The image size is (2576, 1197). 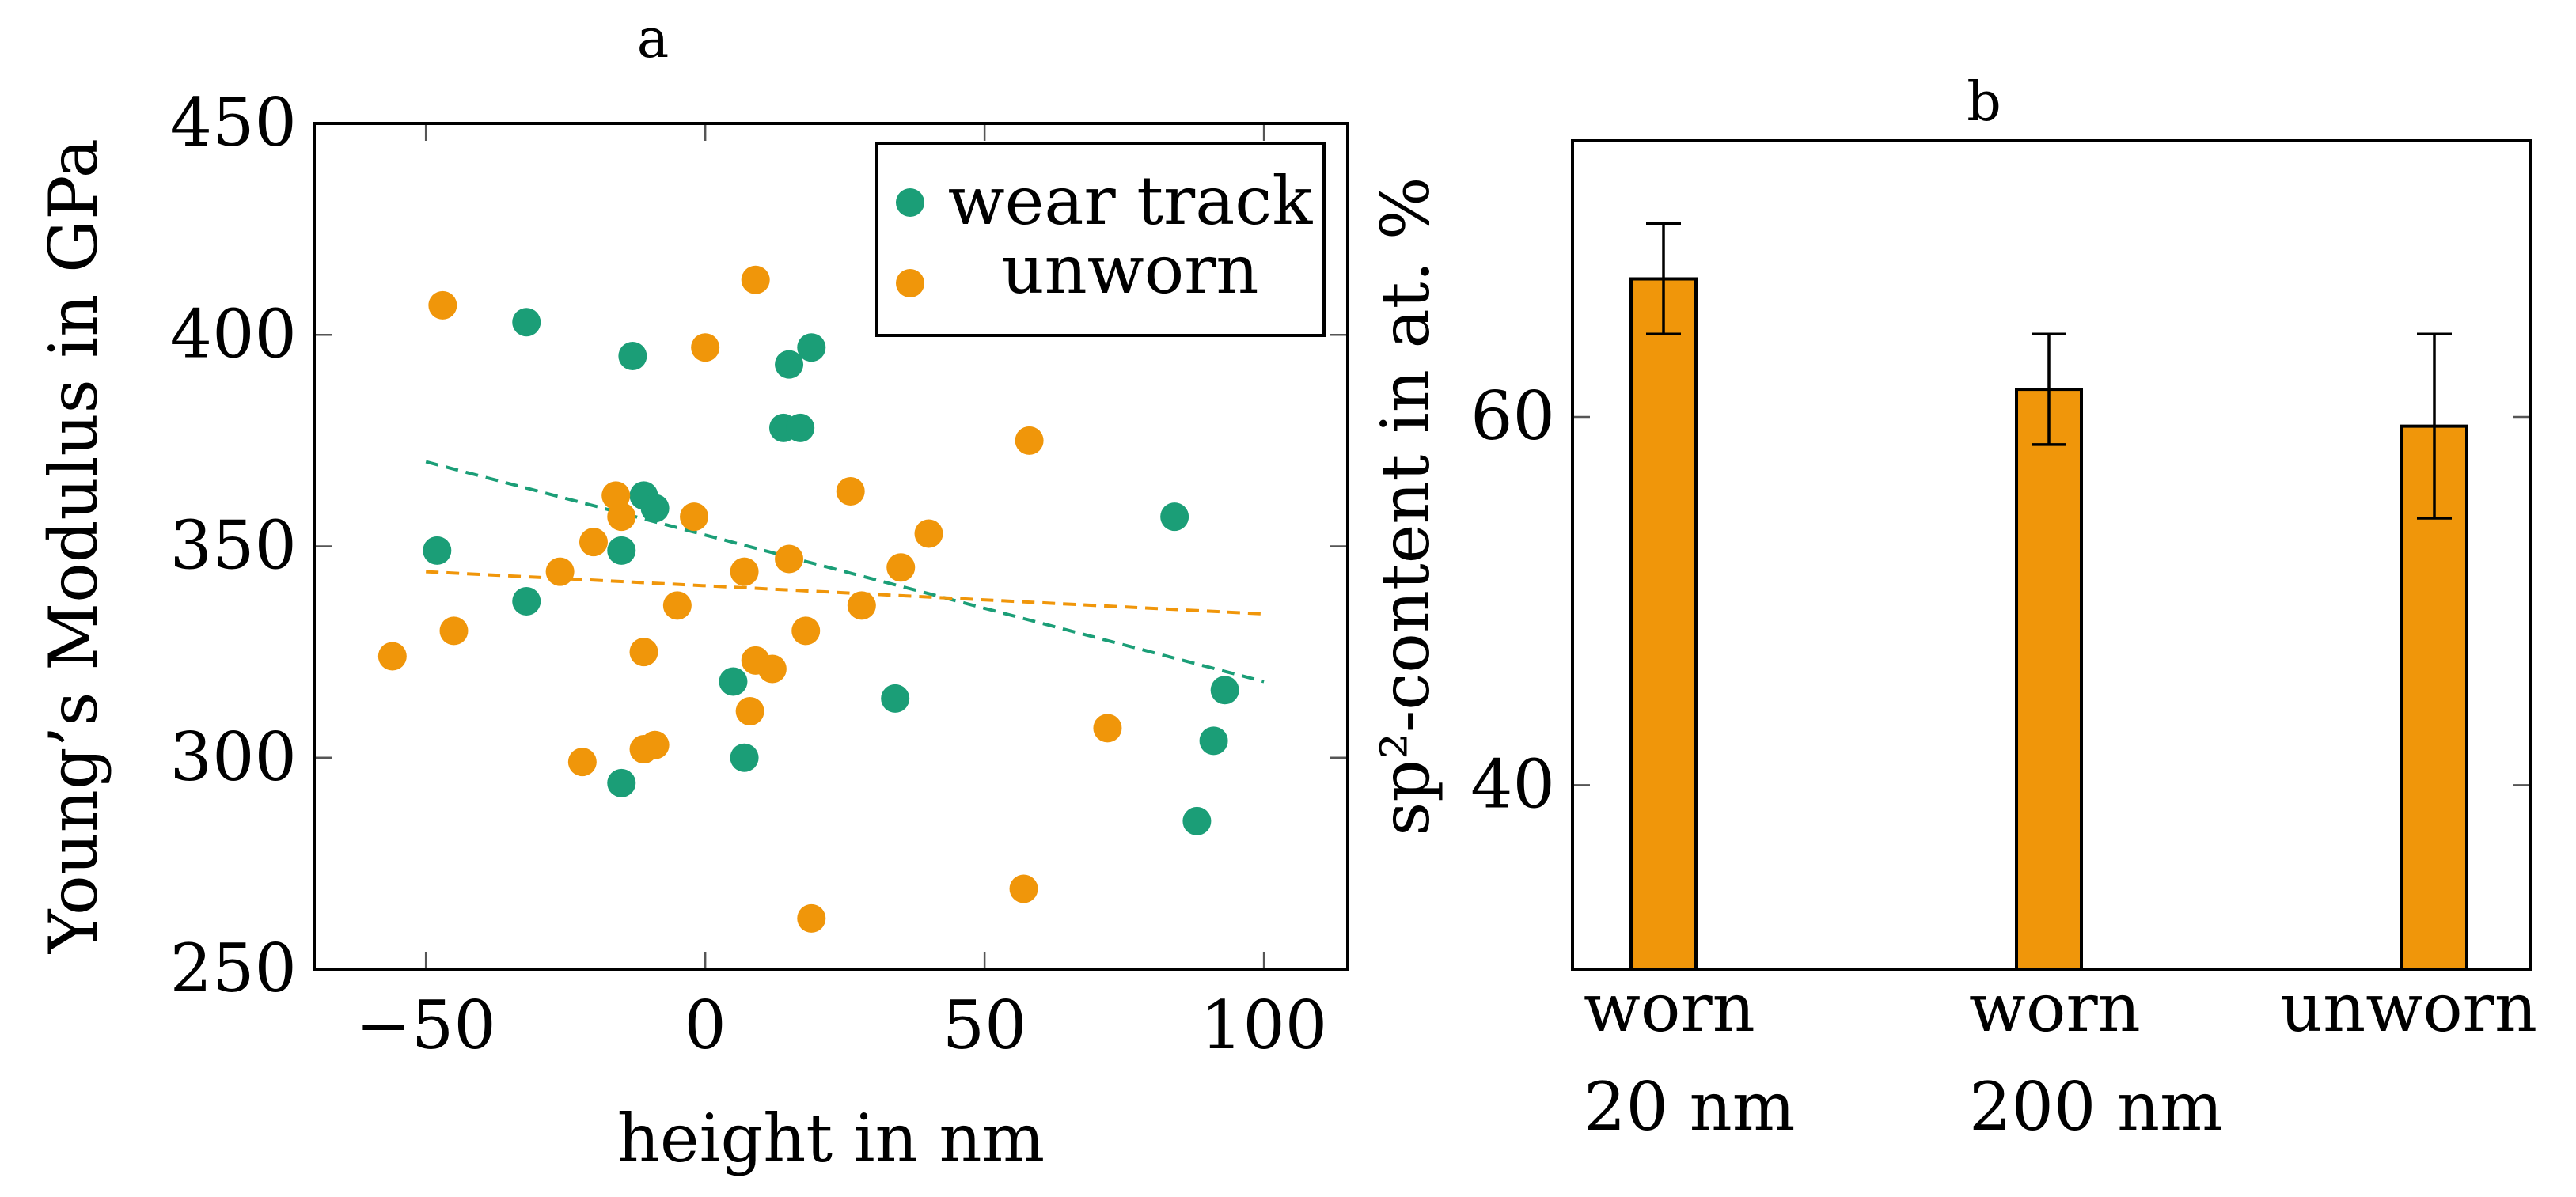 What do you see at coordinates (1512, 600) in the screenshot?
I see `chart-b-tick-labels: 40 60` at bounding box center [1512, 600].